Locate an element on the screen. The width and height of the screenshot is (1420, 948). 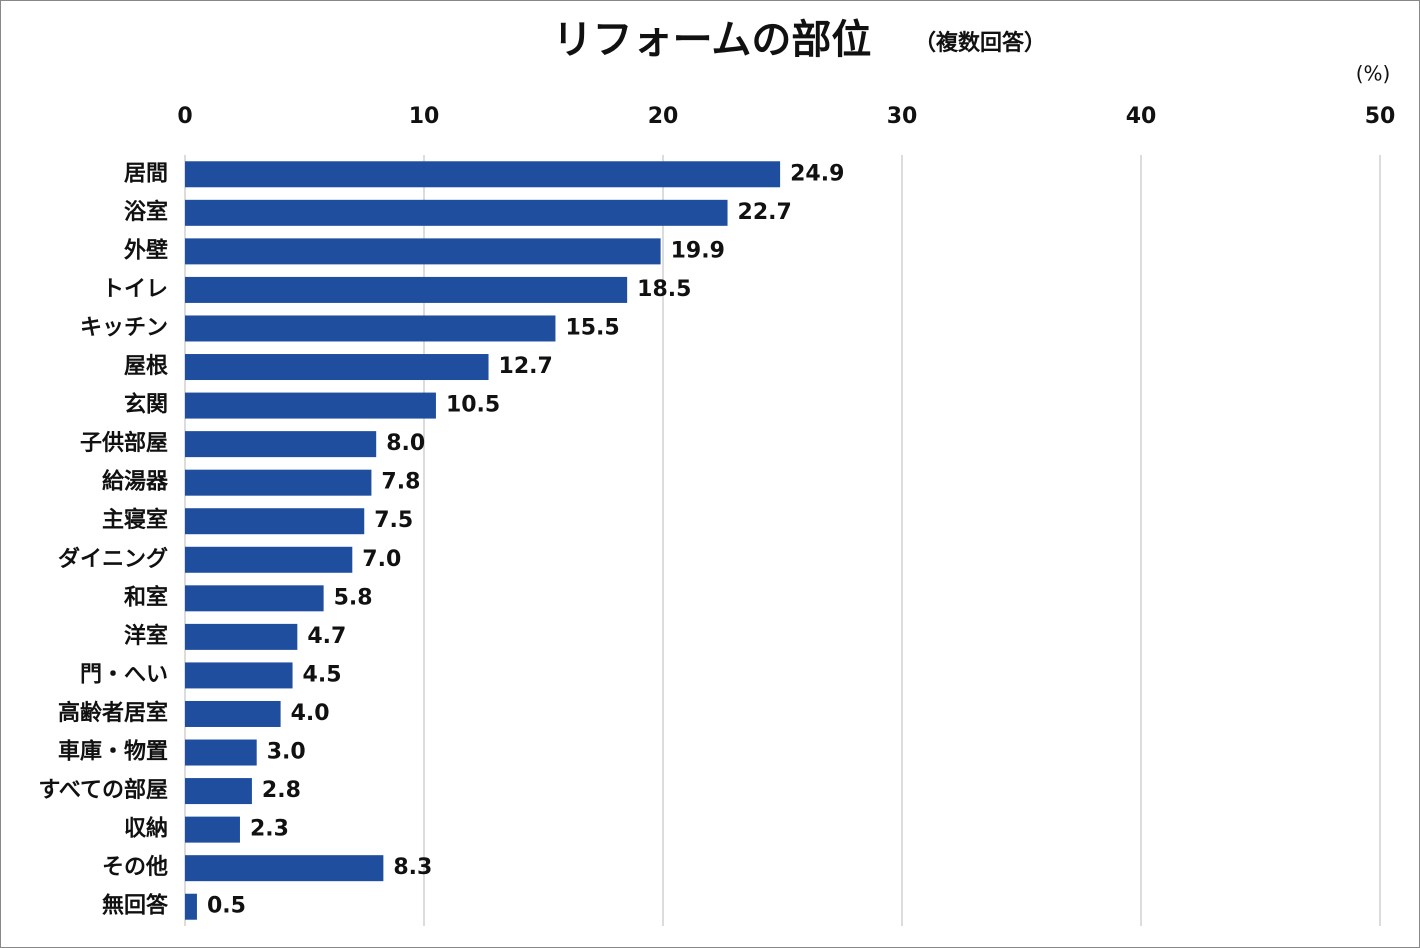
value-label: 12.7 is located at coordinates (526, 366).